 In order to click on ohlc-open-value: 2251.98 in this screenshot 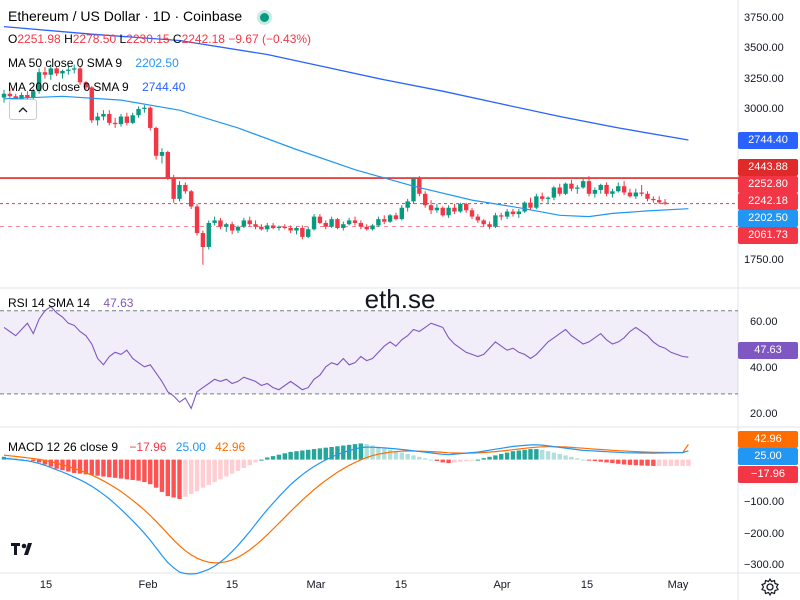, I will do `click(39, 39)`.